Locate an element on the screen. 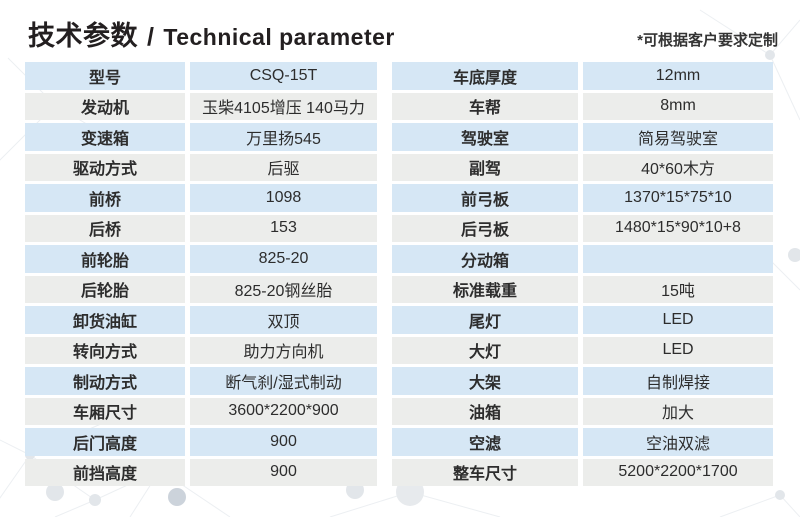 The width and height of the screenshot is (800, 517). spec-row: 型号 CSQ-15T is located at coordinates (201, 76).